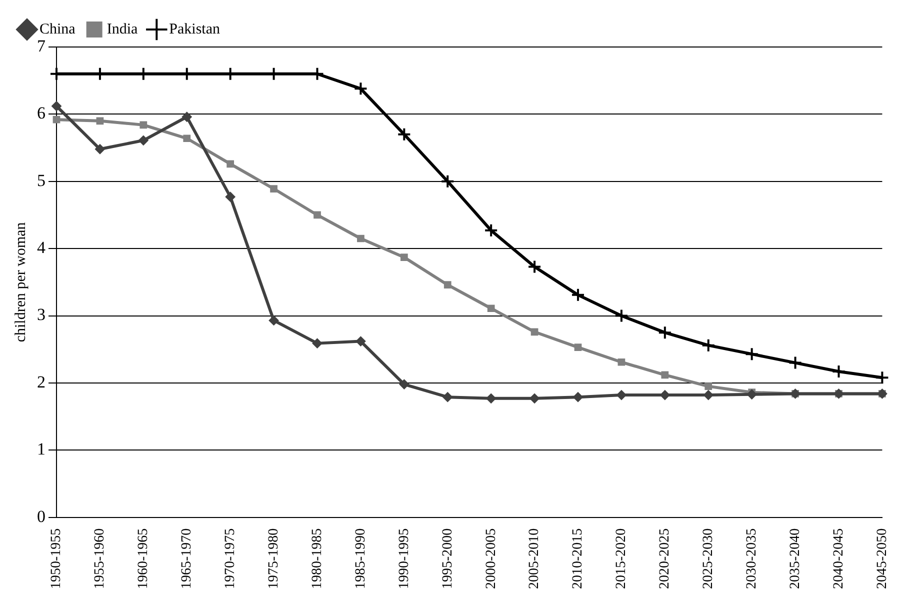 This screenshot has height=602, width=912. What do you see at coordinates (41, 314) in the screenshot?
I see `y-tick-label: 3` at bounding box center [41, 314].